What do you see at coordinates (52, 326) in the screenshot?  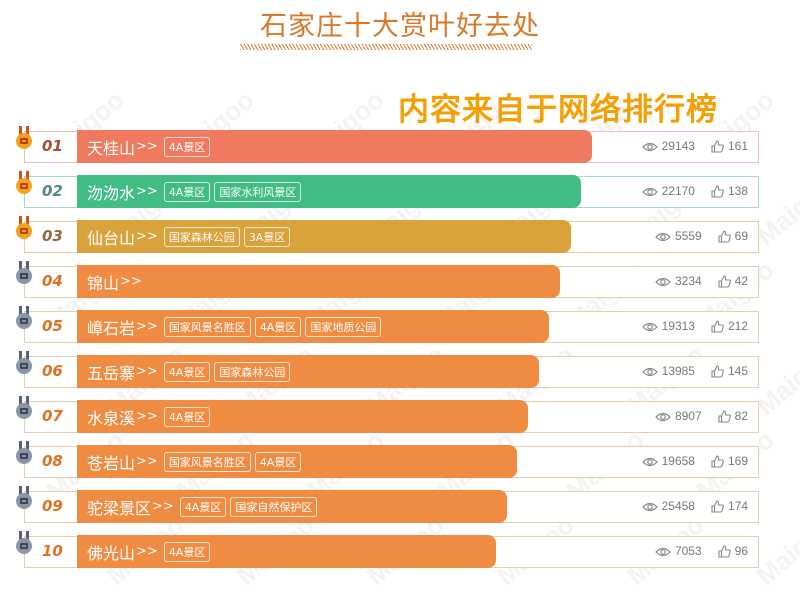 I see `rank-number: 05` at bounding box center [52, 326].